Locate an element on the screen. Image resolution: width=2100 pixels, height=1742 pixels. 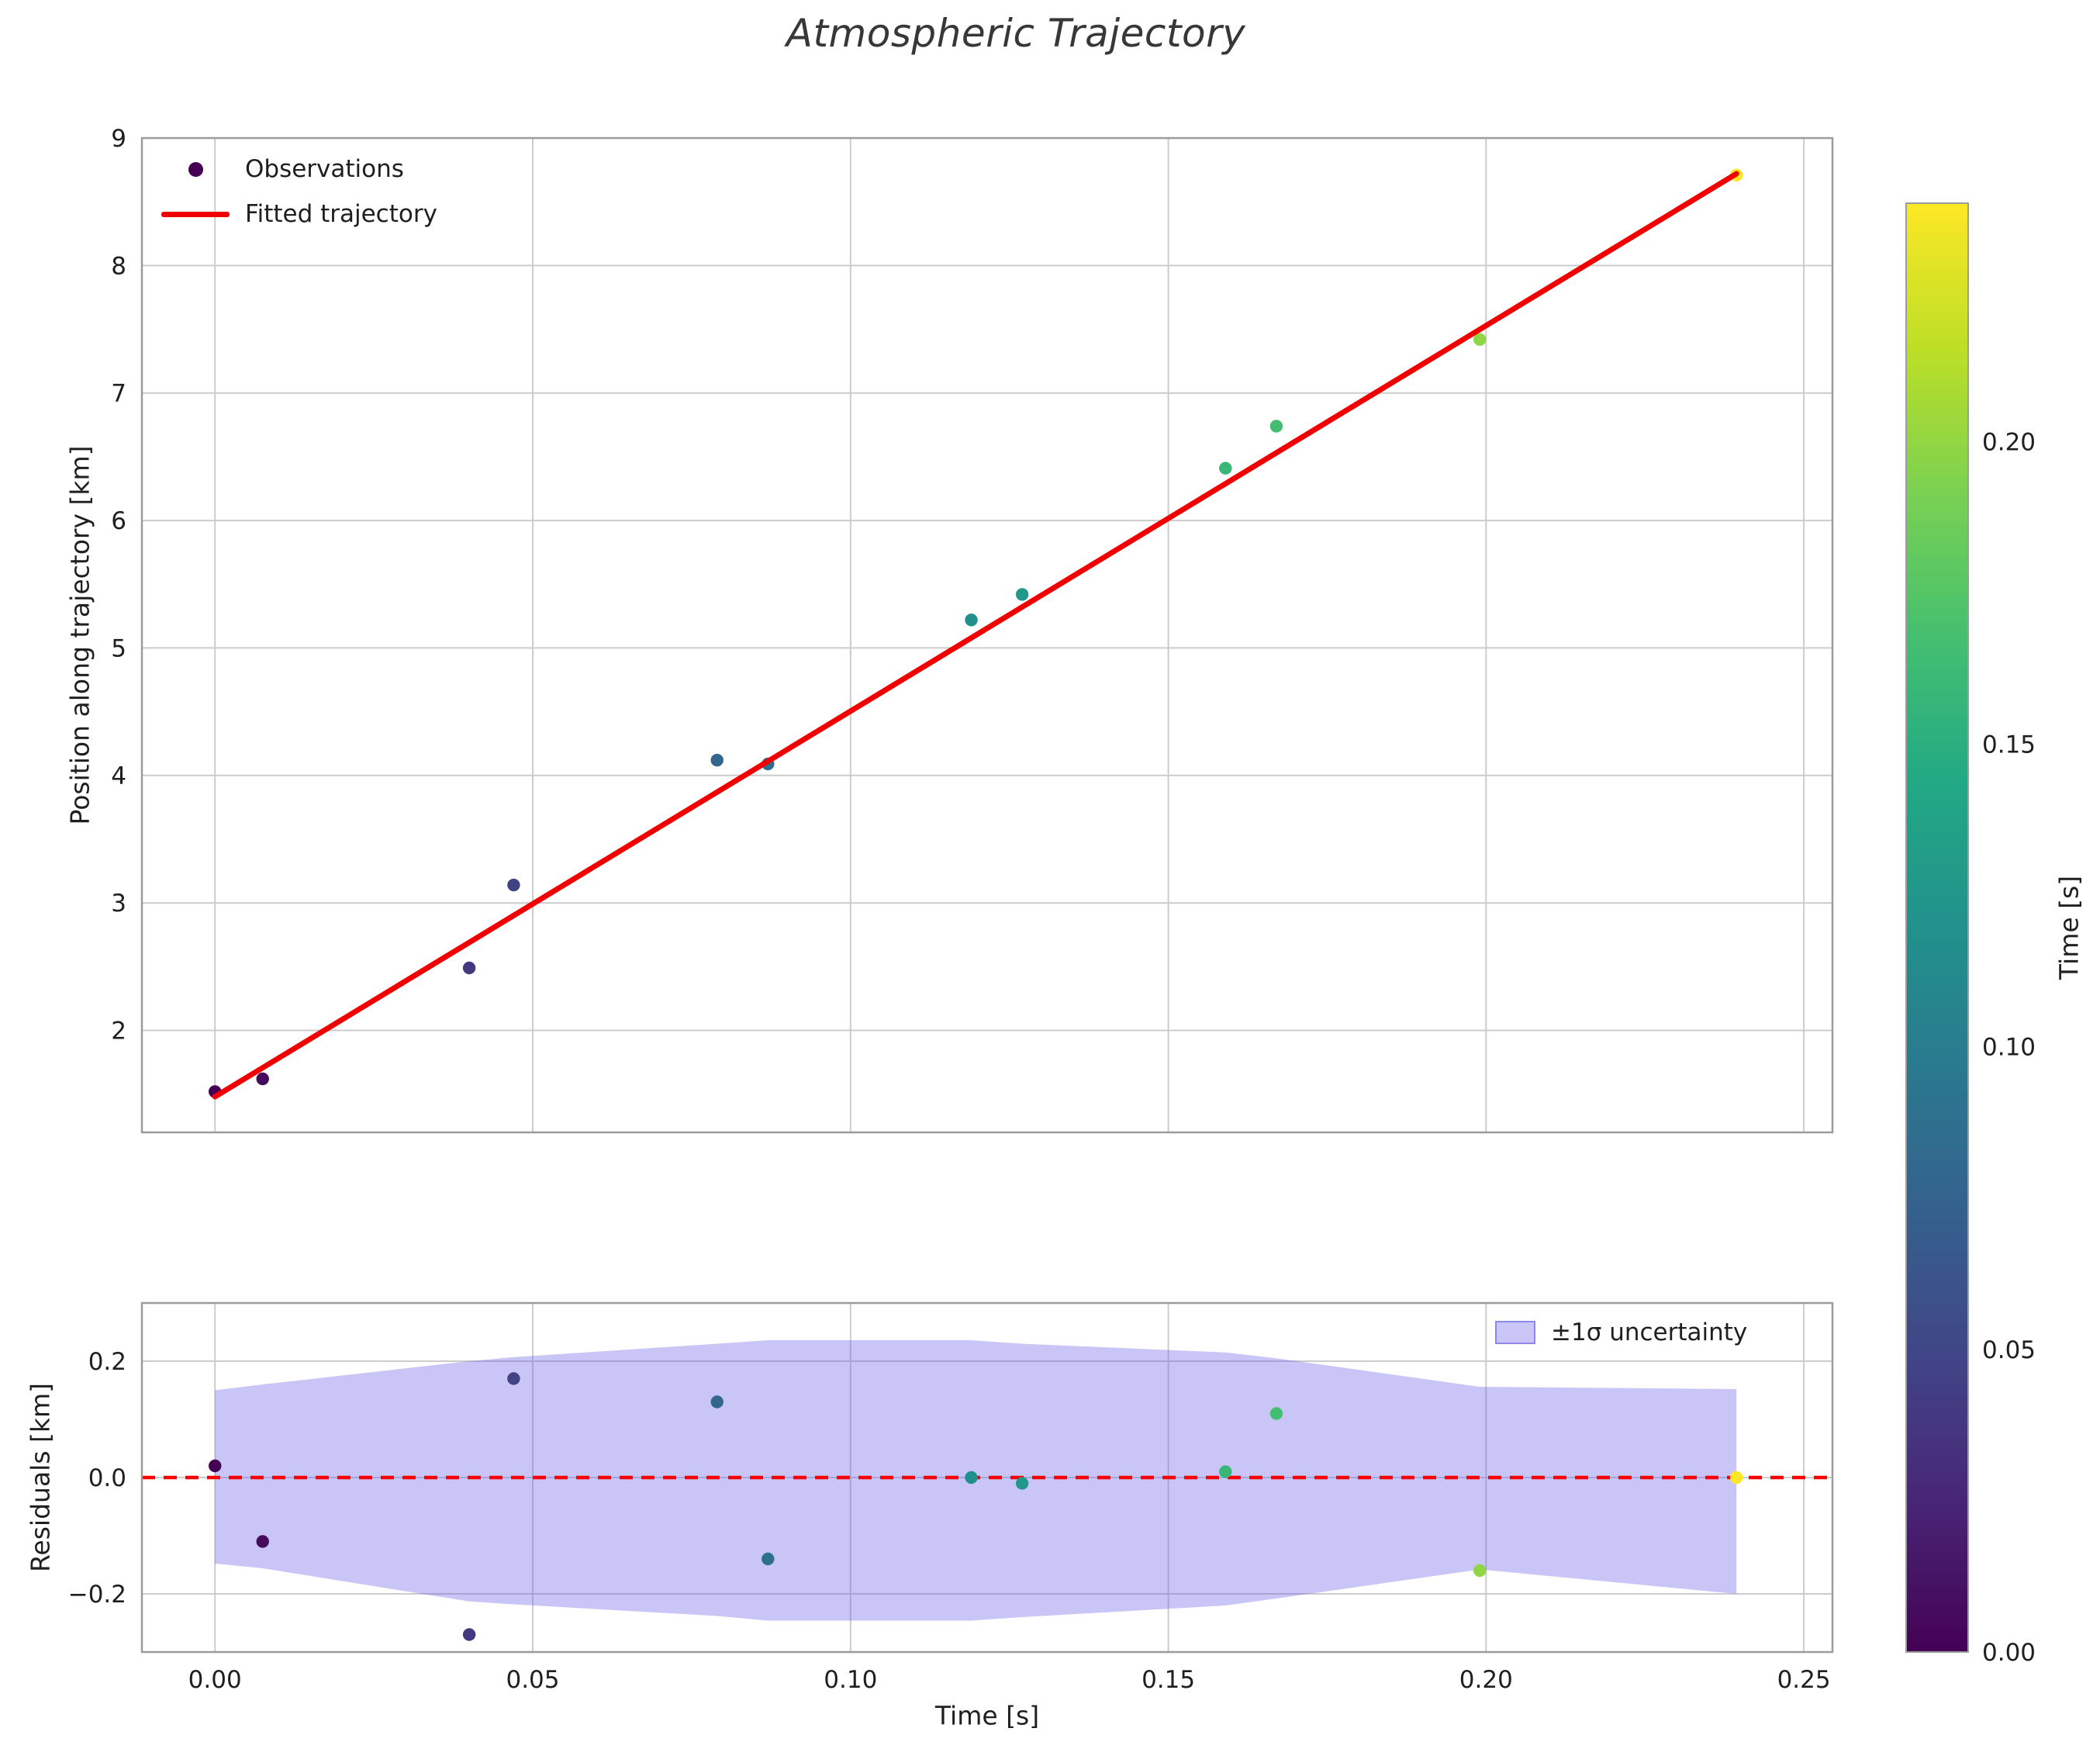
x-tick-label: 0.25 is located at coordinates (1804, 1680).